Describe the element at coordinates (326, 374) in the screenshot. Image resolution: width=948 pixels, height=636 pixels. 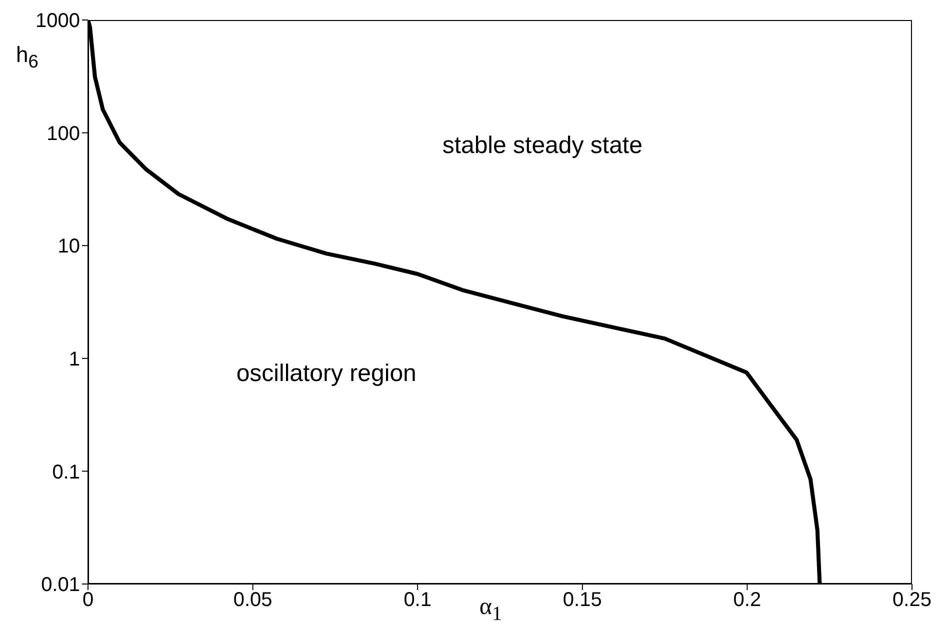
I see `annotation: oscillatory region` at that location.